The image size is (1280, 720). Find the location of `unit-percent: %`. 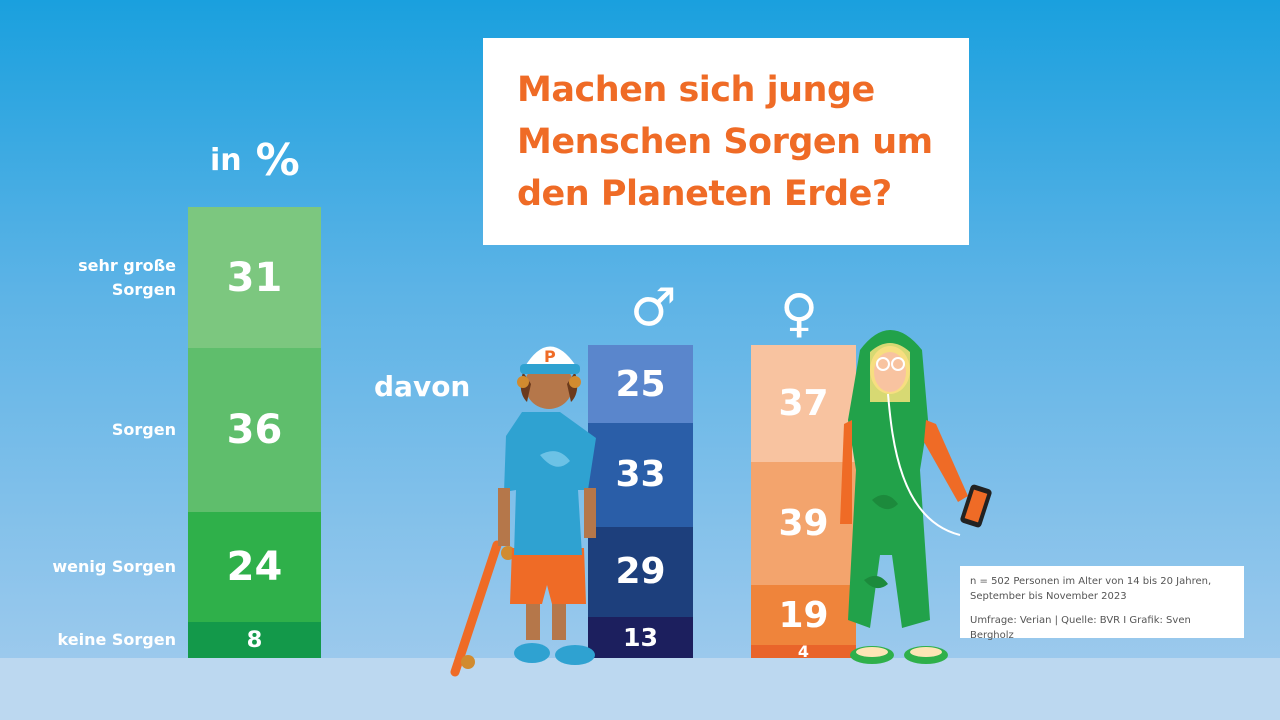

unit-percent: % is located at coordinates (277, 160).